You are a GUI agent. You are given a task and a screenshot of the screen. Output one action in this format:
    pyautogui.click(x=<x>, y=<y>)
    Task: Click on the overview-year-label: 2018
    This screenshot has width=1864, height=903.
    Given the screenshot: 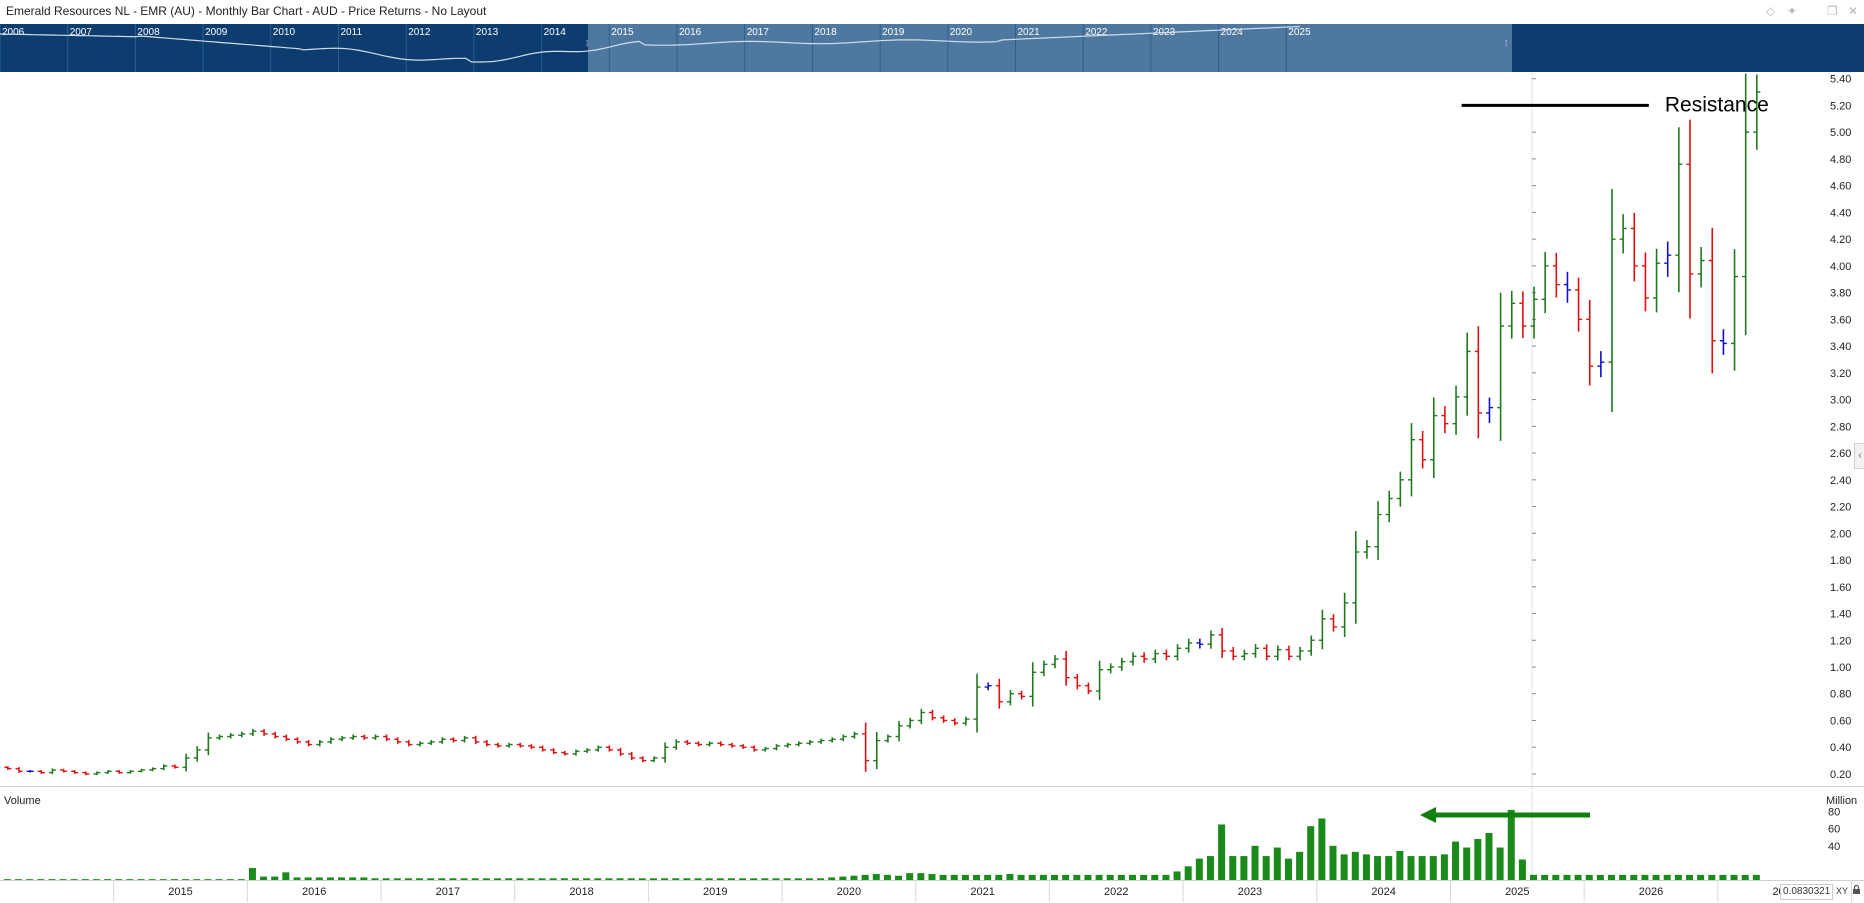 What is the action you would take?
    pyautogui.click(x=825, y=32)
    